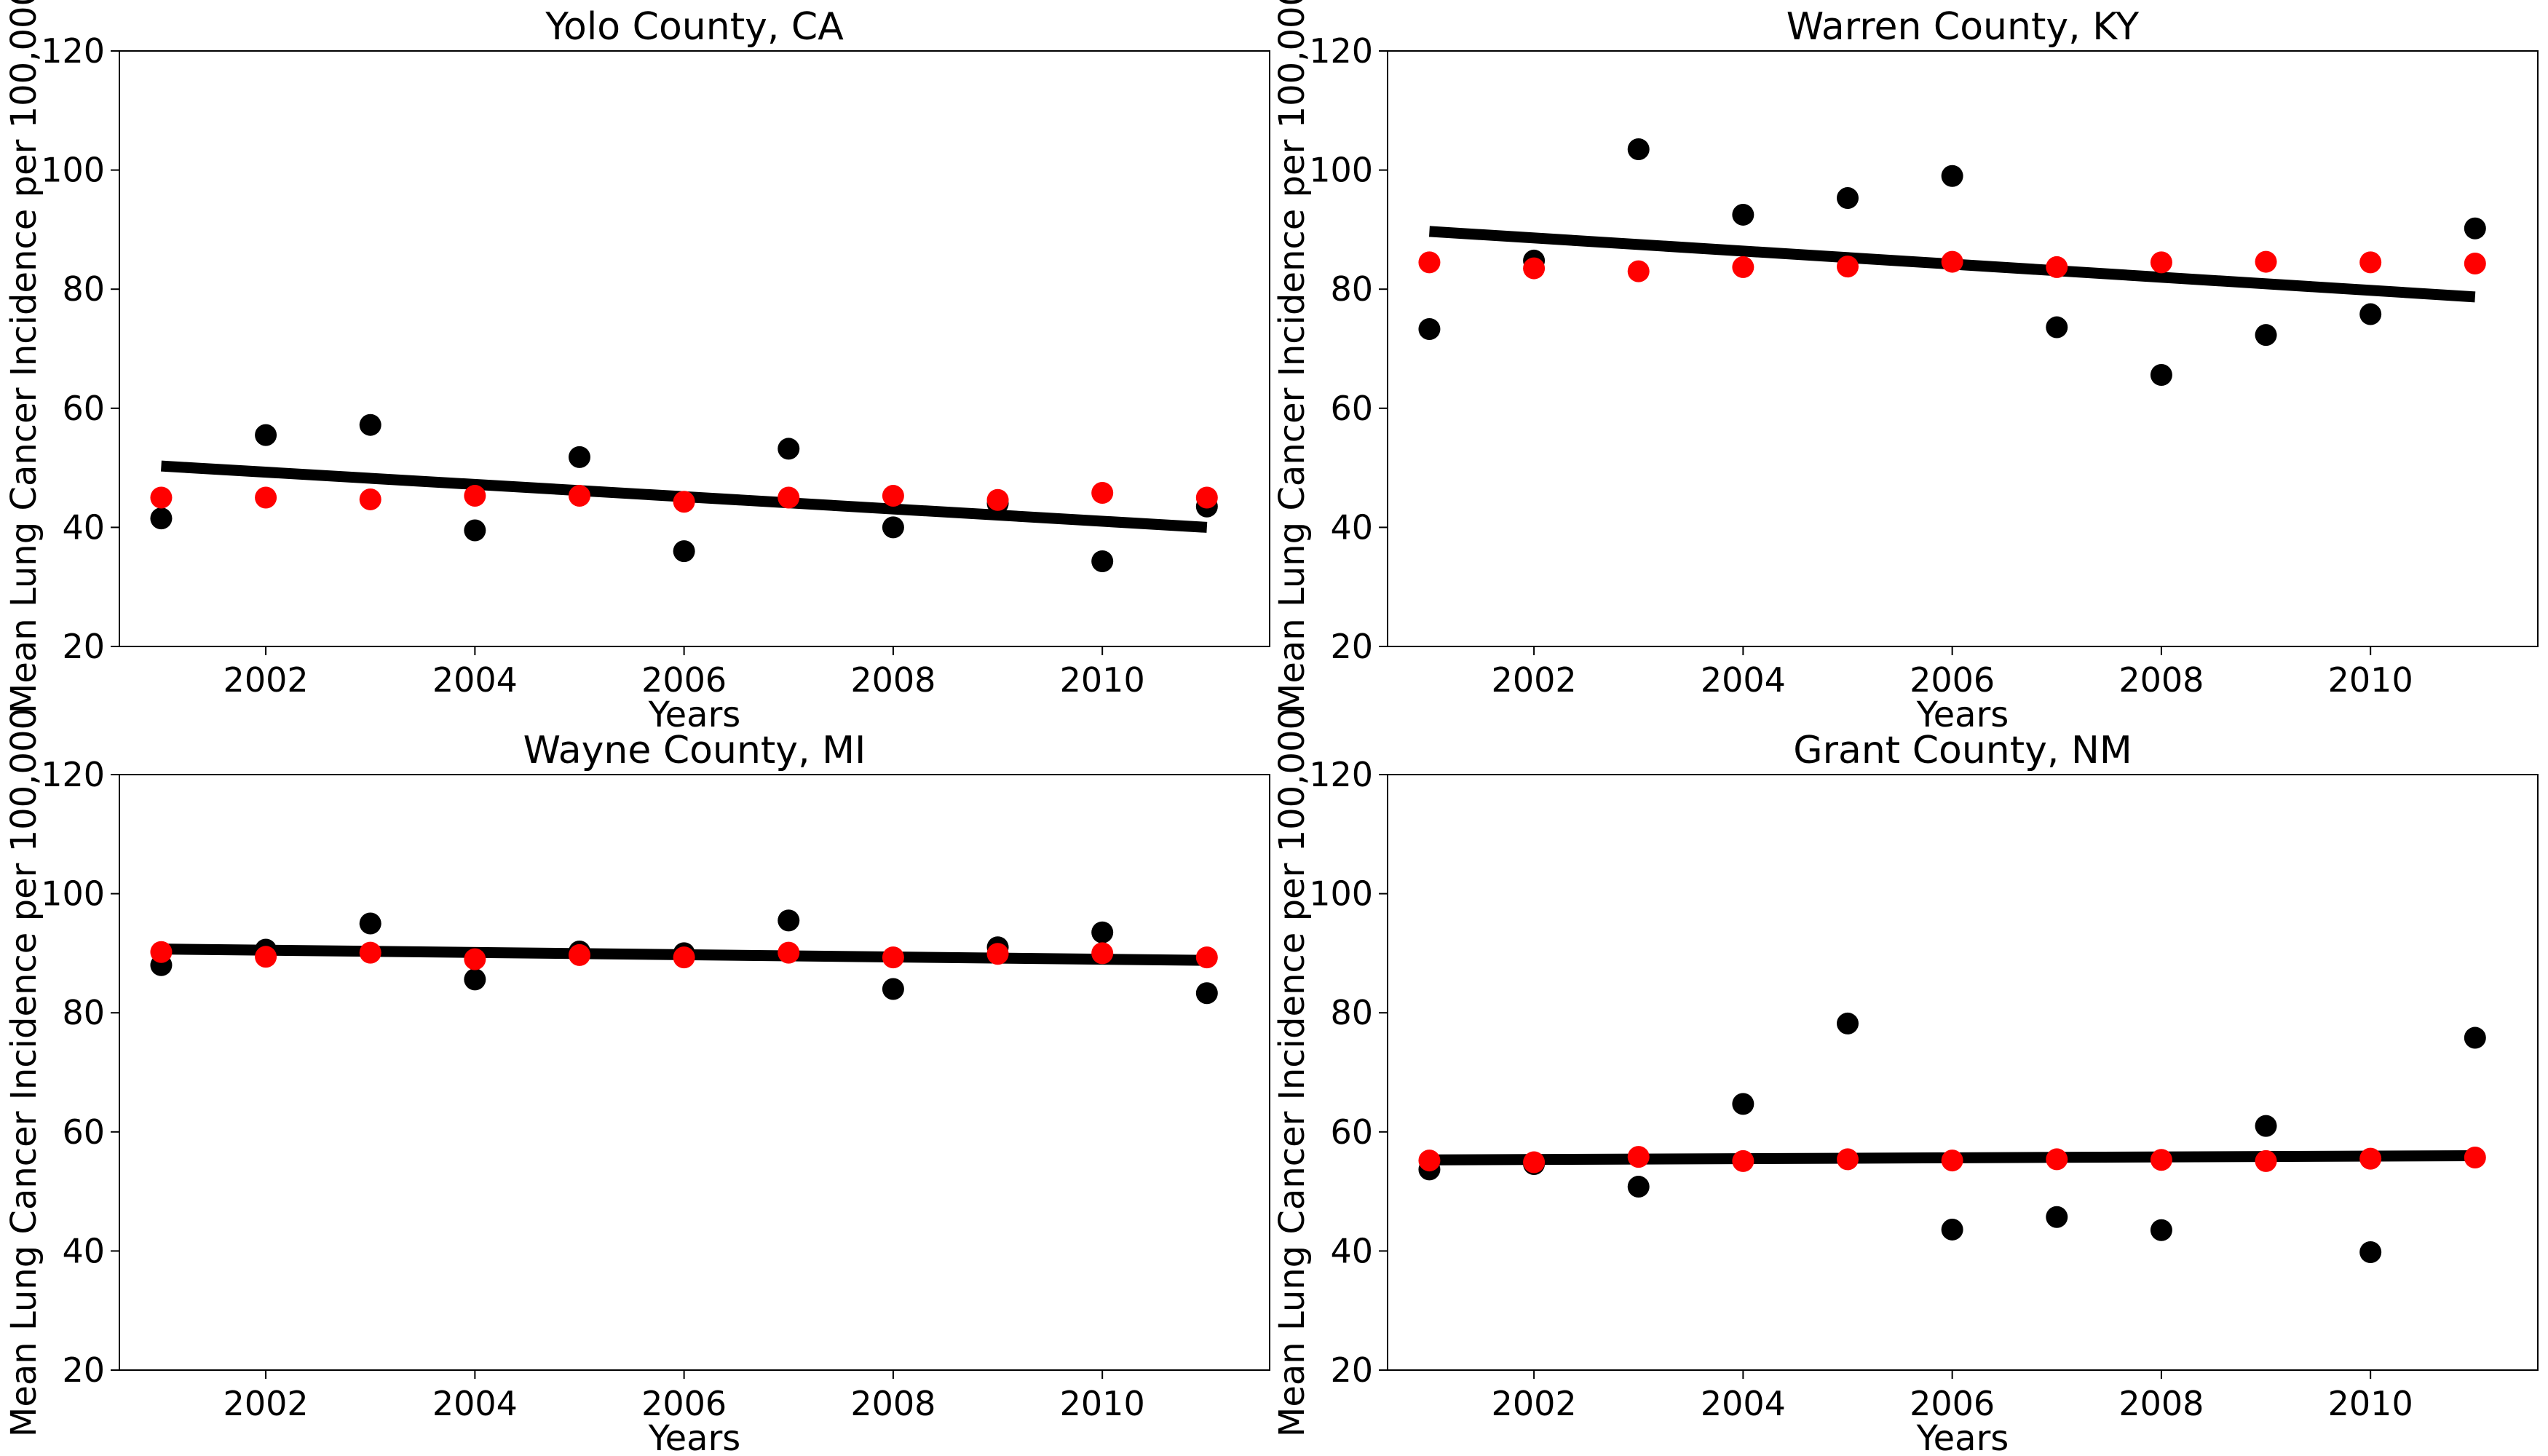 This screenshot has width=2548, height=1456. Describe the element at coordinates (694, 750) in the screenshot. I see `chart-title: Wayne County, MI` at that location.